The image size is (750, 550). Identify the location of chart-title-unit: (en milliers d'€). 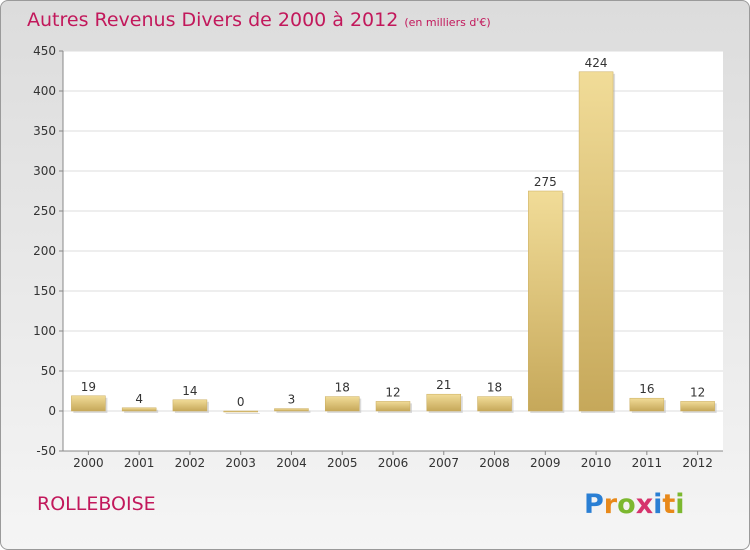
(447, 22).